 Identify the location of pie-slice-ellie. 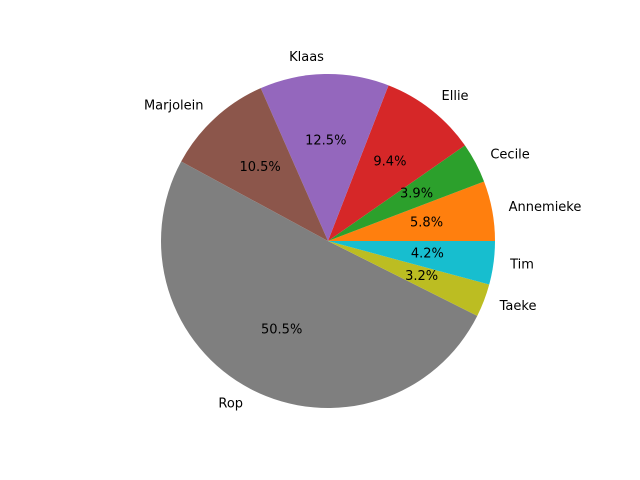
(396, 163).